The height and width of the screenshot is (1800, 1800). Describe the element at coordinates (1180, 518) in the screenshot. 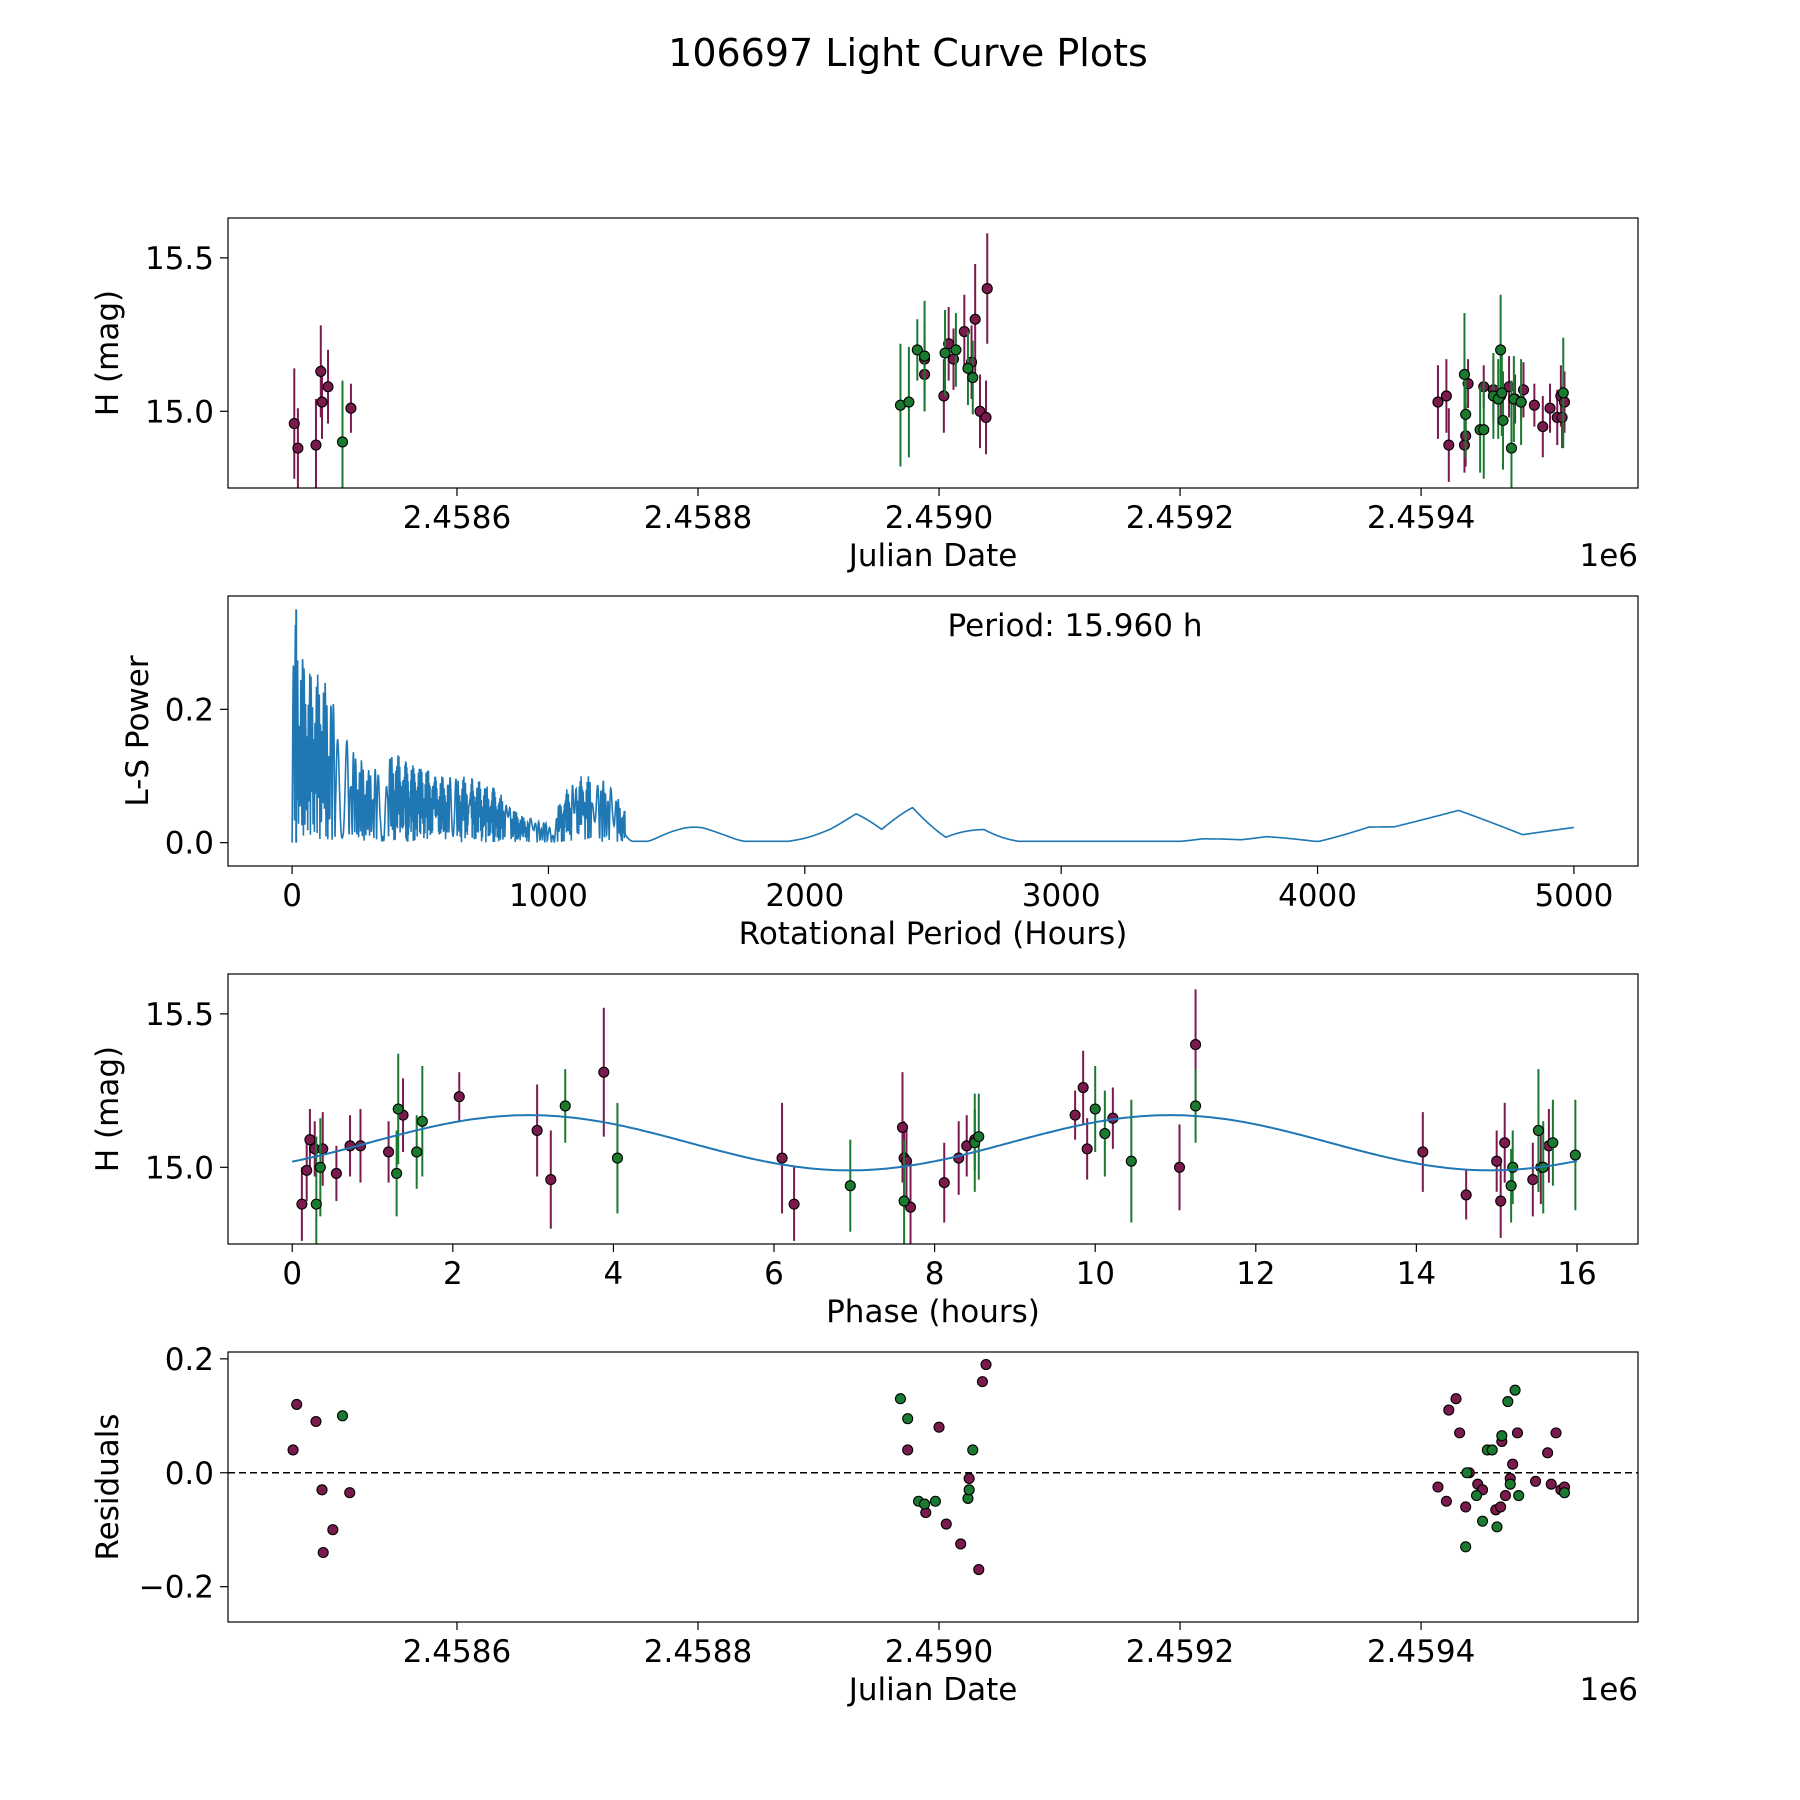

I see `x-tick-label: 2.4592` at that location.